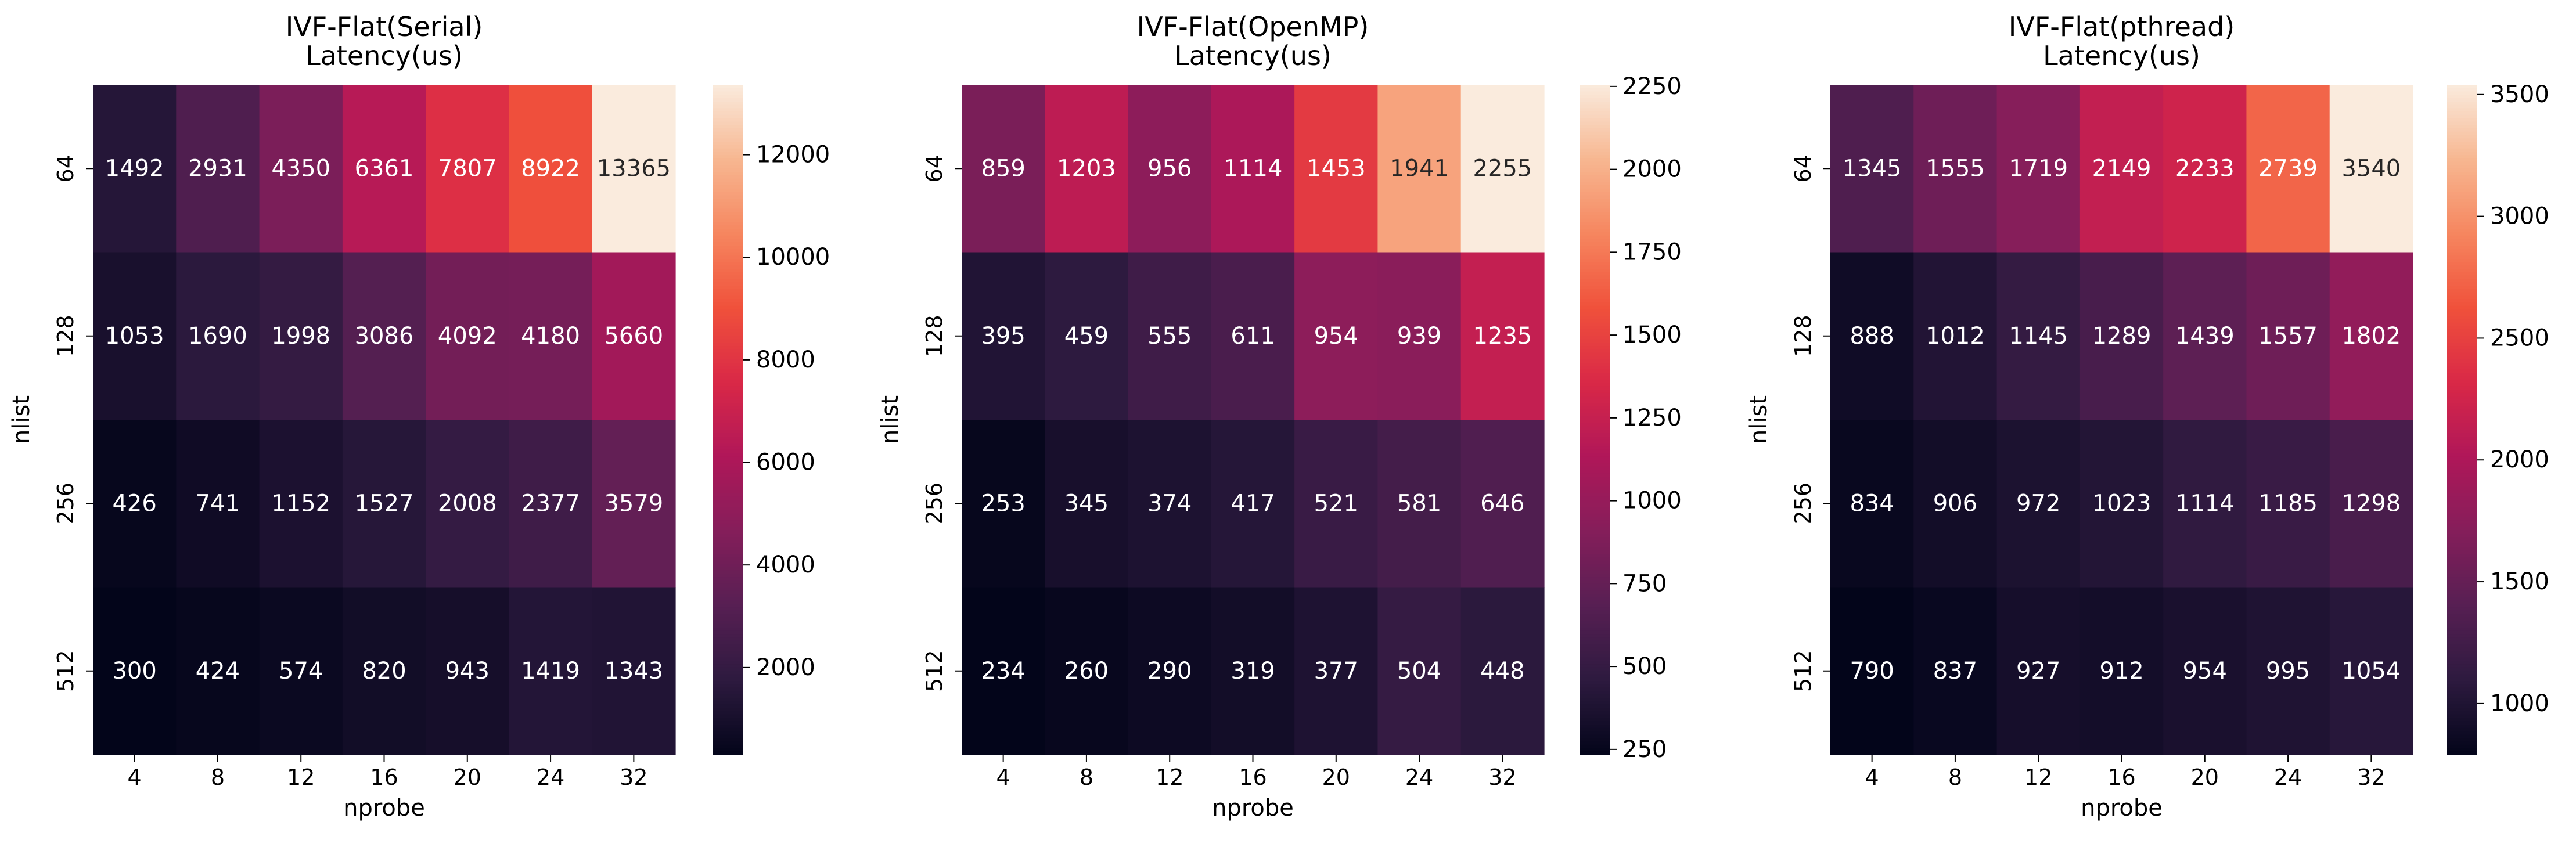 This screenshot has width=2576, height=847. I want to click on cell-value-label: 374, so click(1169, 504).